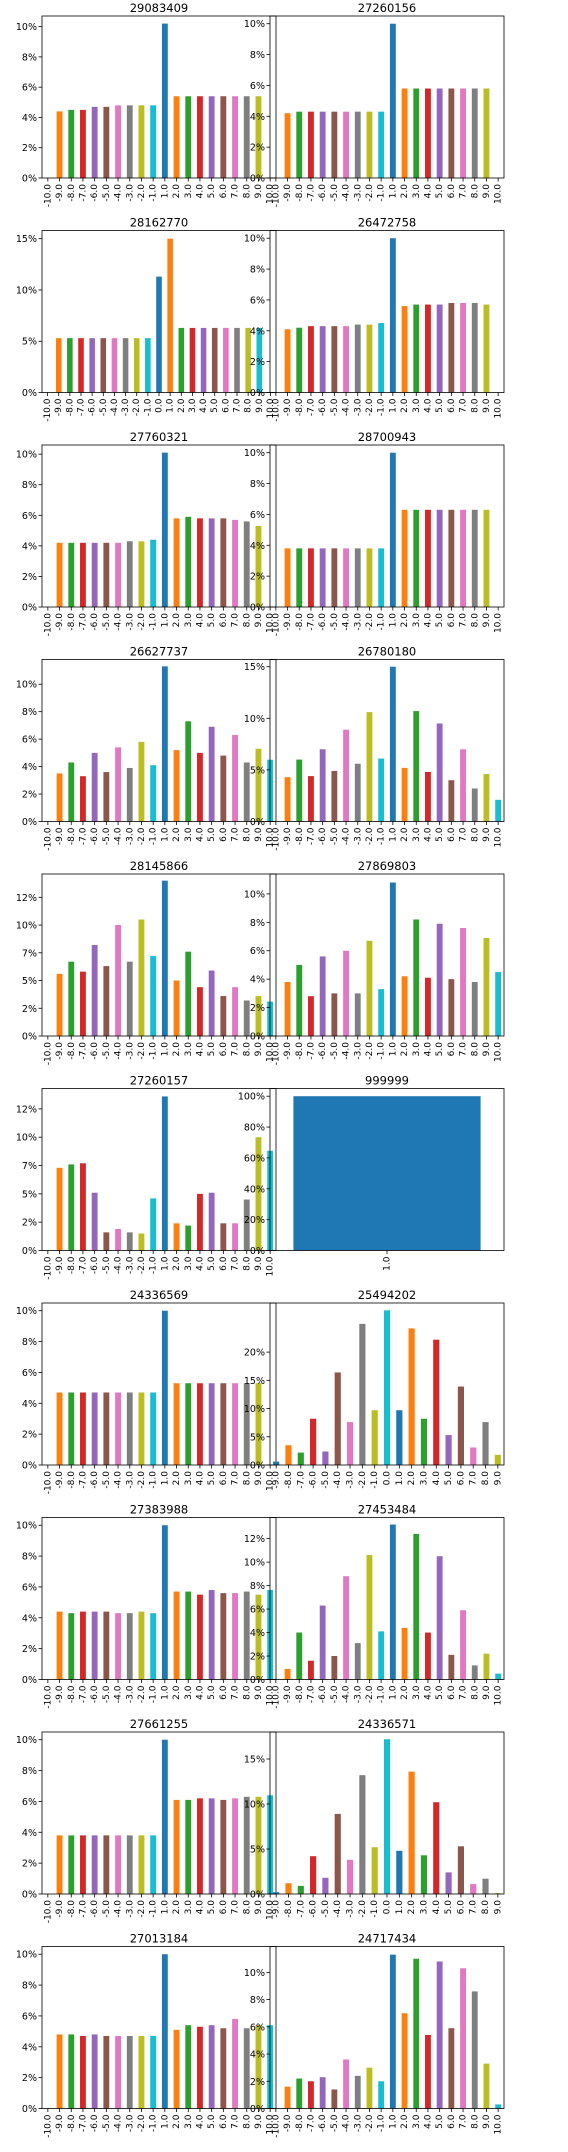 The width and height of the screenshot is (568, 2152). What do you see at coordinates (119, 622) in the screenshot?
I see `x-tick-label: -4.0` at bounding box center [119, 622].